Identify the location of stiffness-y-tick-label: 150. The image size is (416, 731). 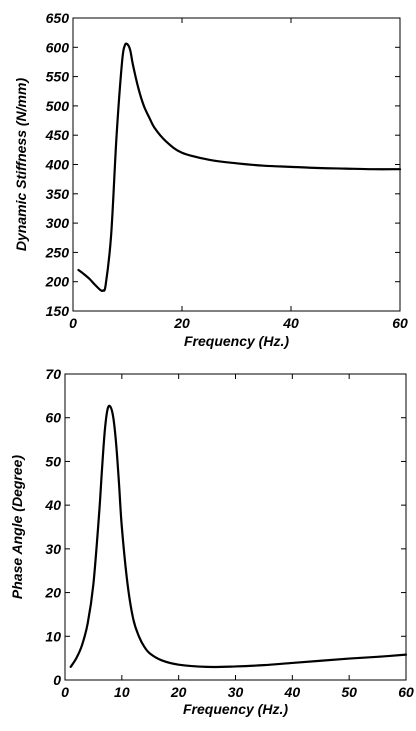
(58, 311).